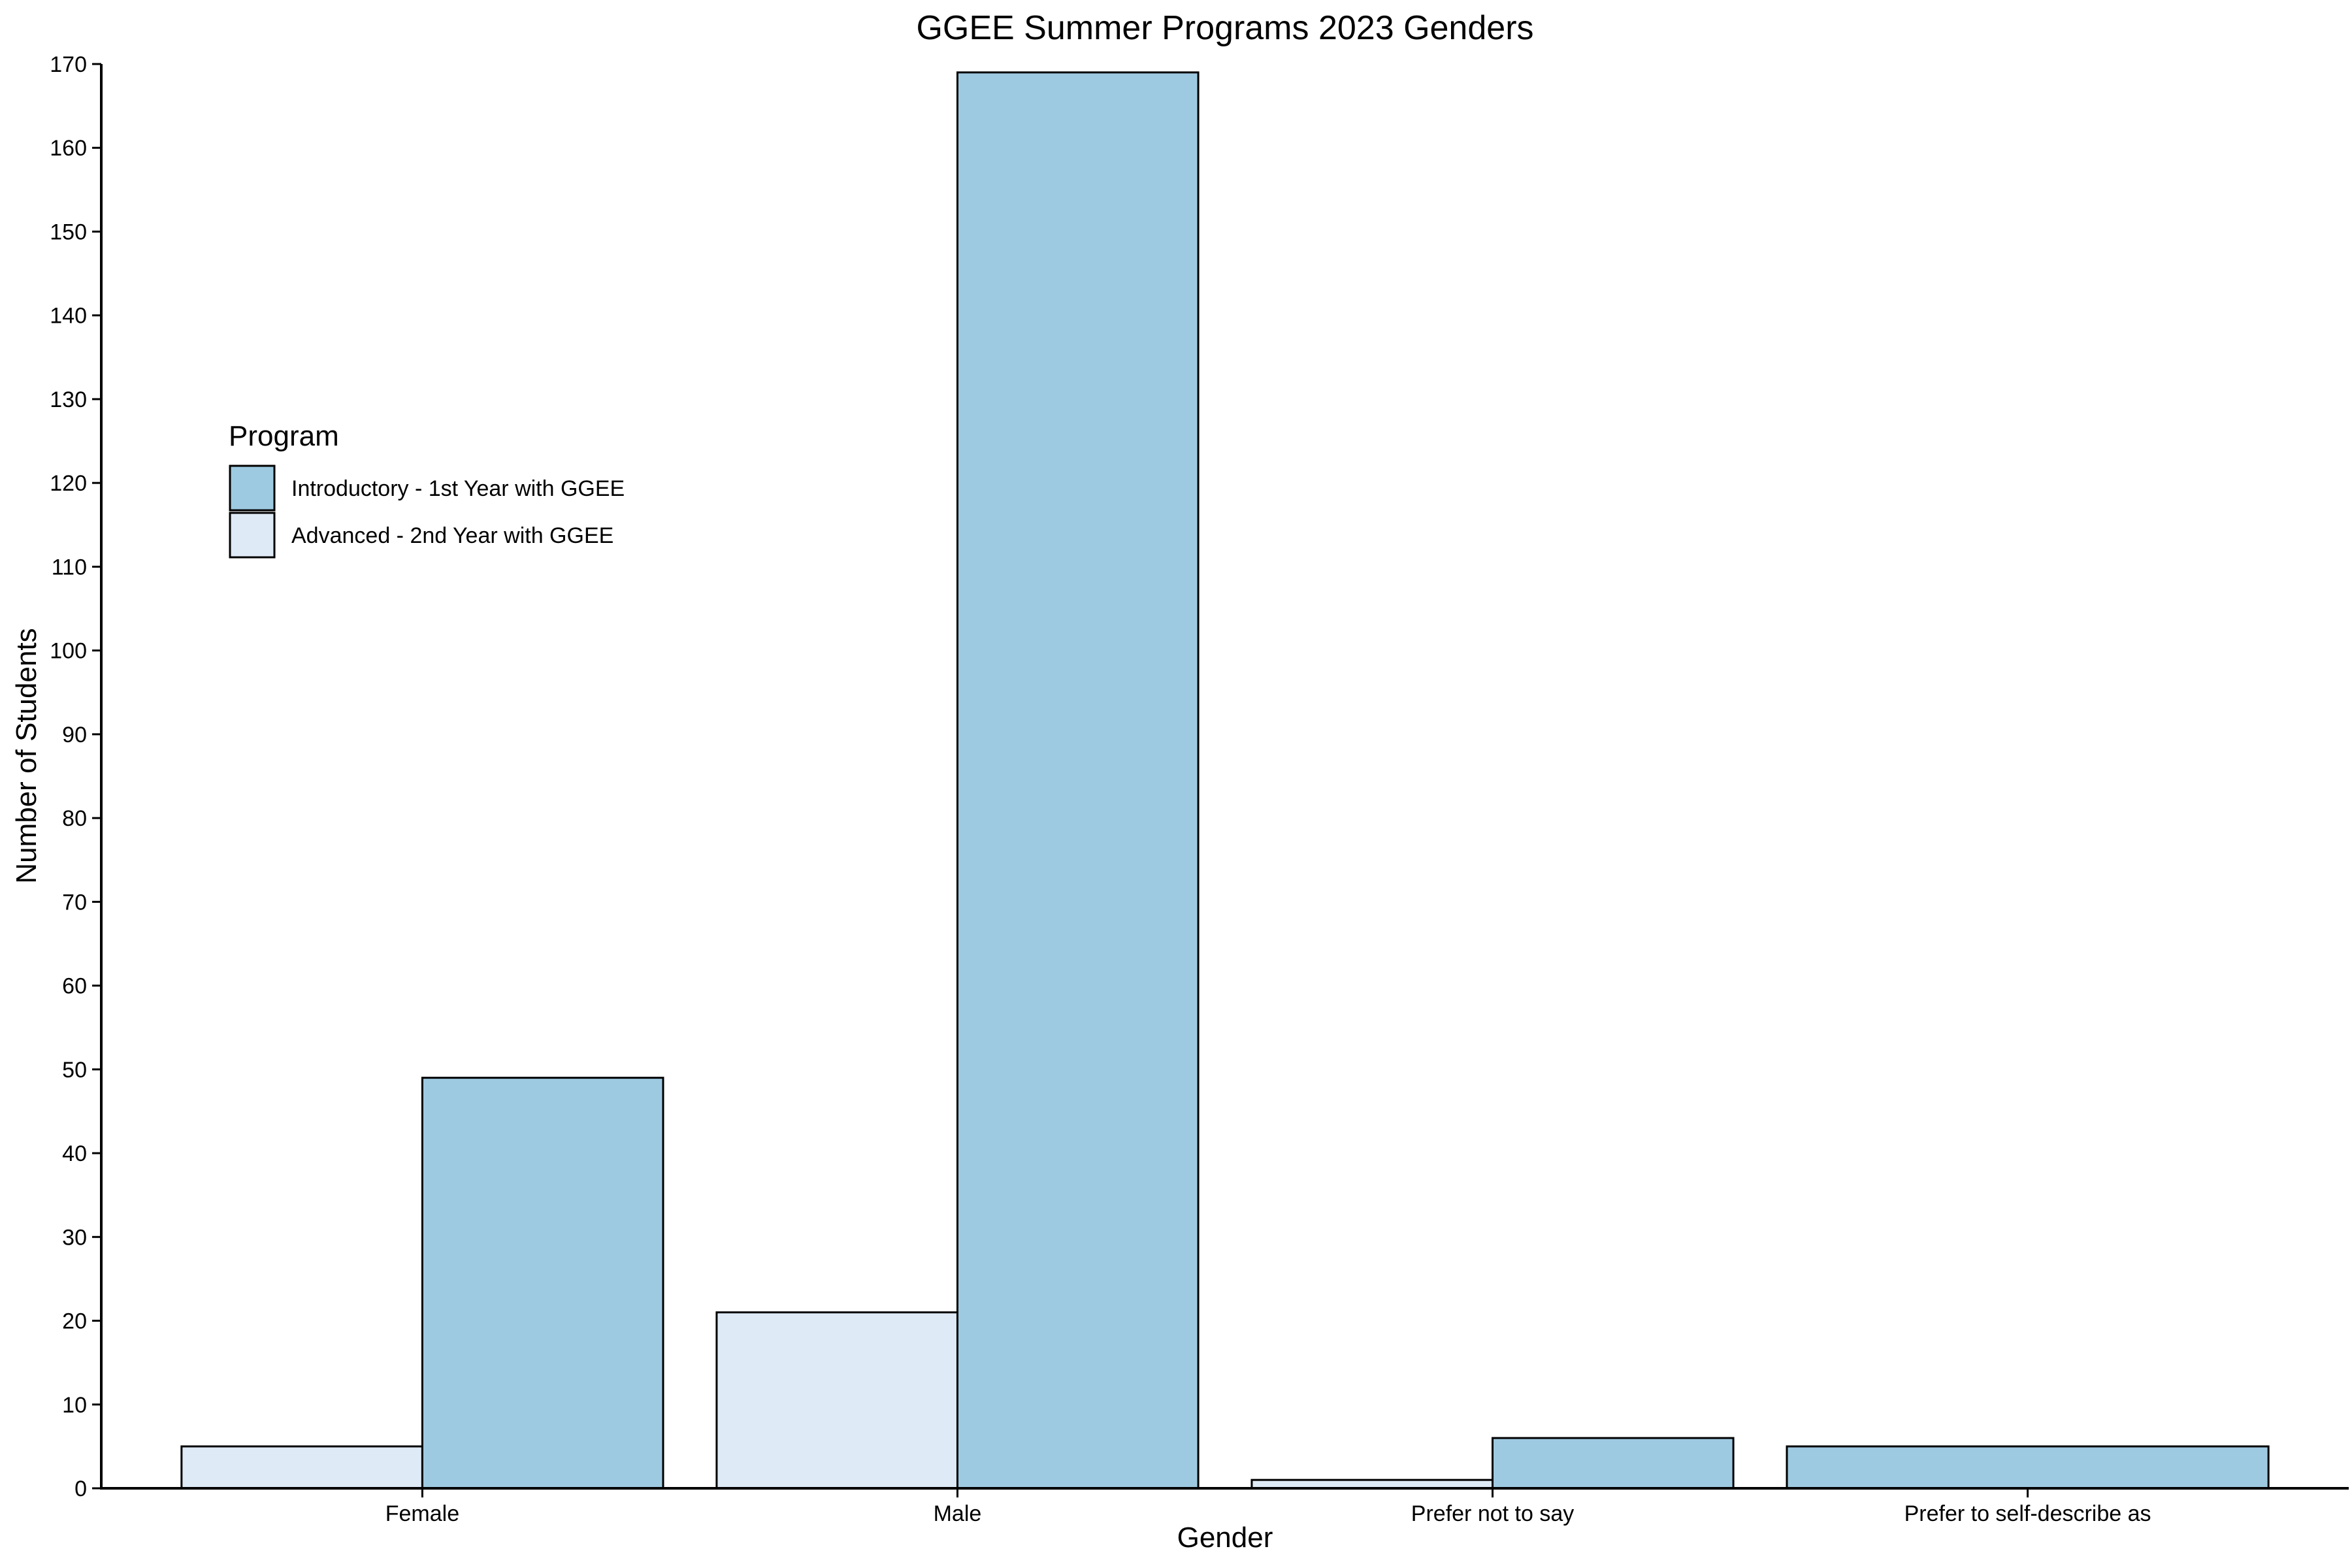 The height and width of the screenshot is (1568, 2352). Describe the element at coordinates (1225, 1538) in the screenshot. I see `x-axis-title: Gender` at that location.